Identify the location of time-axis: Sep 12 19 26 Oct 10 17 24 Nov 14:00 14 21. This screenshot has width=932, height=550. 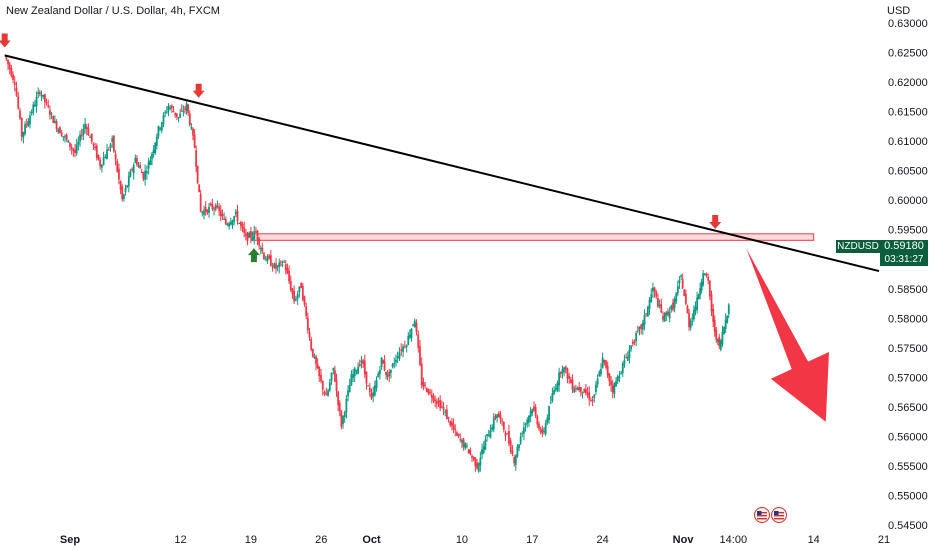
(475, 540).